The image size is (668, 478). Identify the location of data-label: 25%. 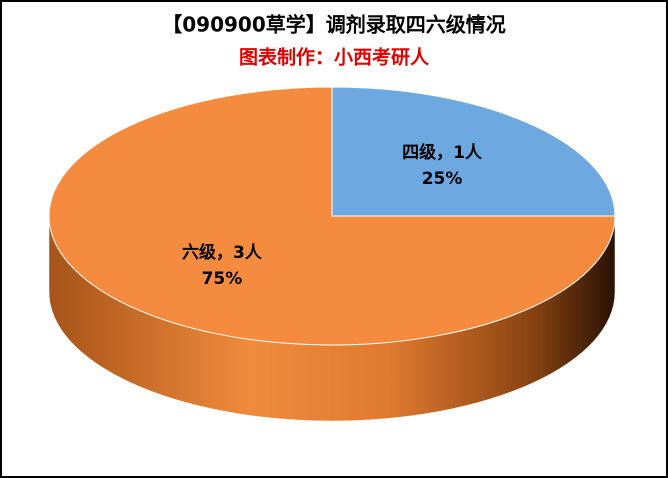
(442, 179).